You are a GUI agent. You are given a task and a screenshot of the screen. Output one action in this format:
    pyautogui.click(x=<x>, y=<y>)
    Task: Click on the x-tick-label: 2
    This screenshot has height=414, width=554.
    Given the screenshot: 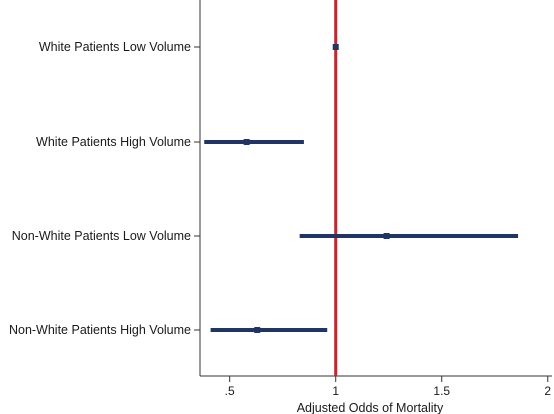 What is the action you would take?
    pyautogui.click(x=547, y=391)
    